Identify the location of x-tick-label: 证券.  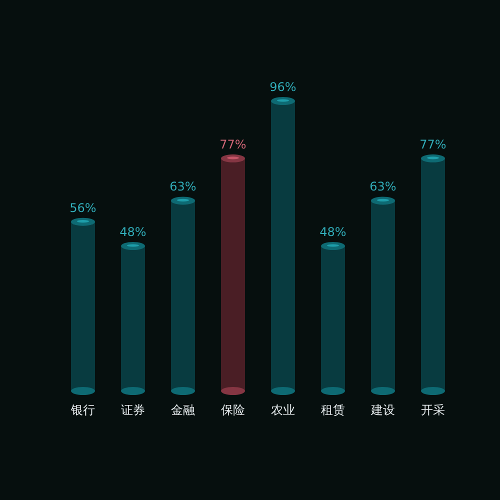
(133, 410).